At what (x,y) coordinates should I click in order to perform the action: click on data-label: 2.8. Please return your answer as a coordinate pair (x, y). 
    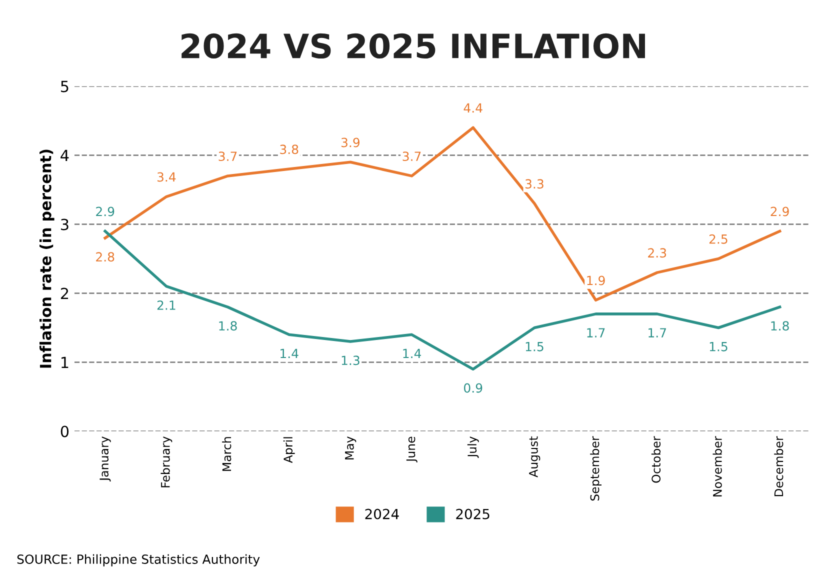
    Looking at the image, I should click on (105, 257).